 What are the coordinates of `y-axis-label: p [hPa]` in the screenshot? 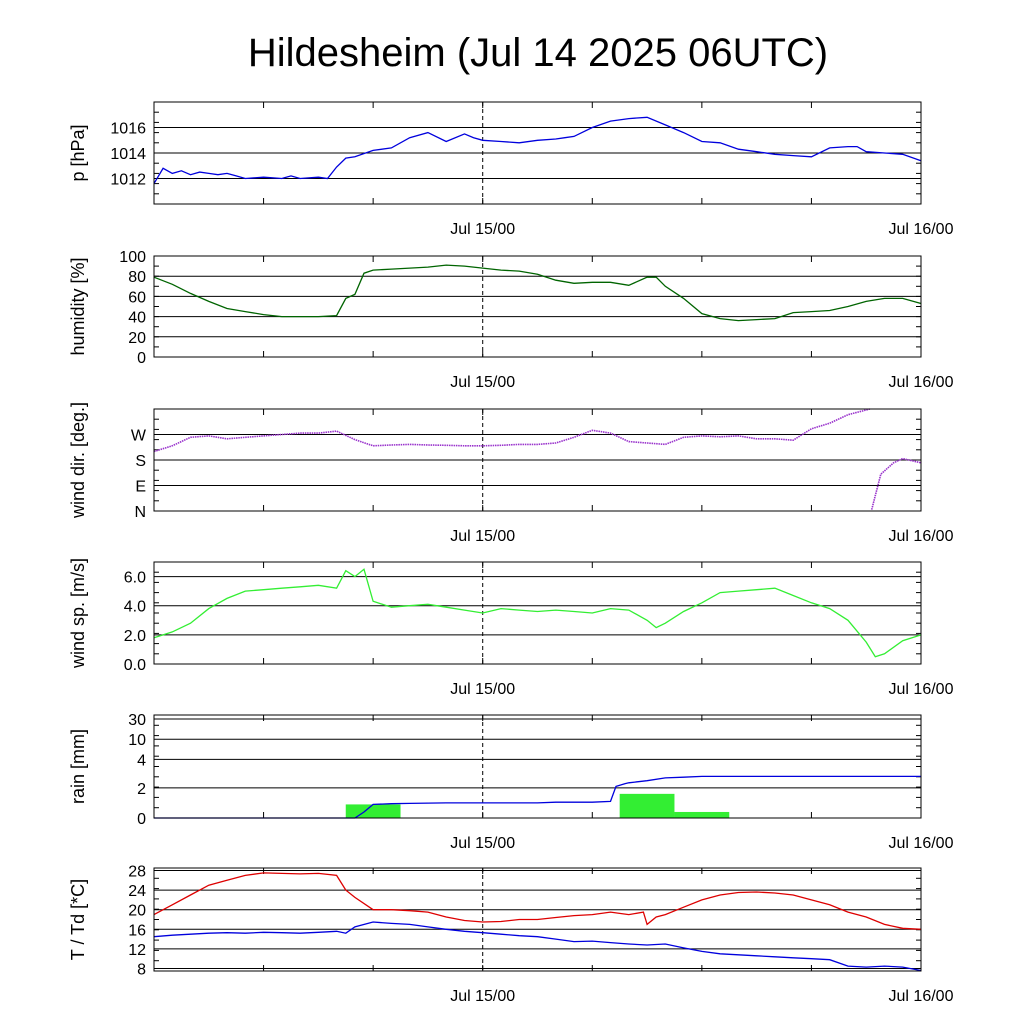 It's located at (78, 152).